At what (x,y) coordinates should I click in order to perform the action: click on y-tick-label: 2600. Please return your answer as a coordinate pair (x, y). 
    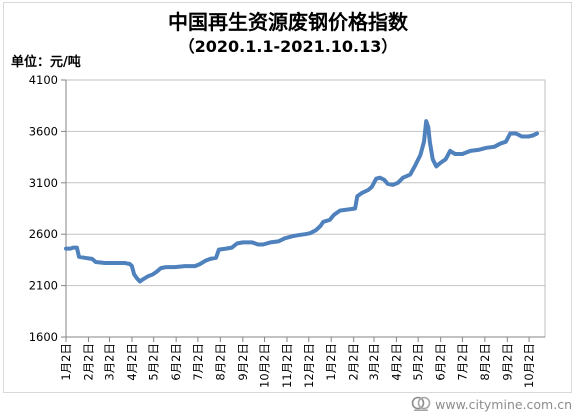
    Looking at the image, I should click on (43, 234).